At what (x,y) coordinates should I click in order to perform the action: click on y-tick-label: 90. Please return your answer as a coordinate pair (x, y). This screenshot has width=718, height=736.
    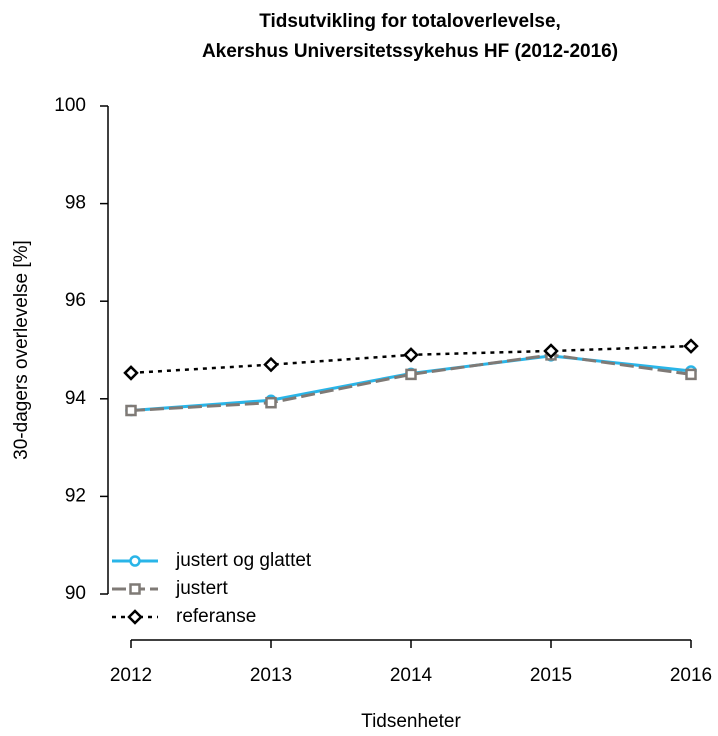
    Looking at the image, I should click on (75, 593).